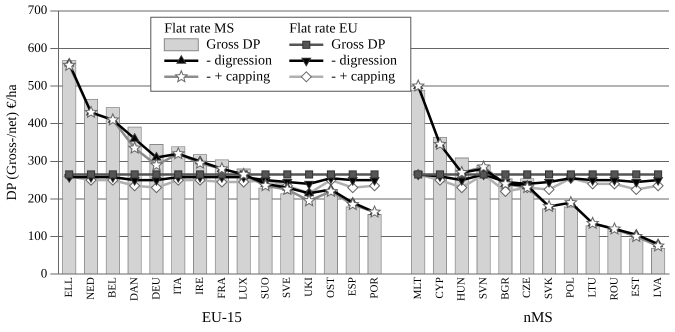 Image resolution: width=675 pixels, height=332 pixels. I want to click on y-tick-label: 0, so click(44, 273).